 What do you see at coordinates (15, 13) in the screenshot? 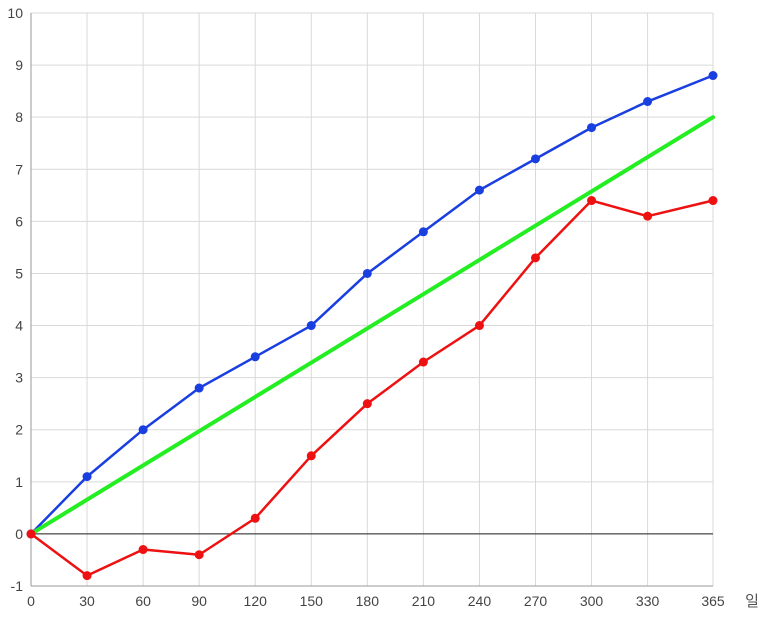
I see `y-tick-label: 10` at bounding box center [15, 13].